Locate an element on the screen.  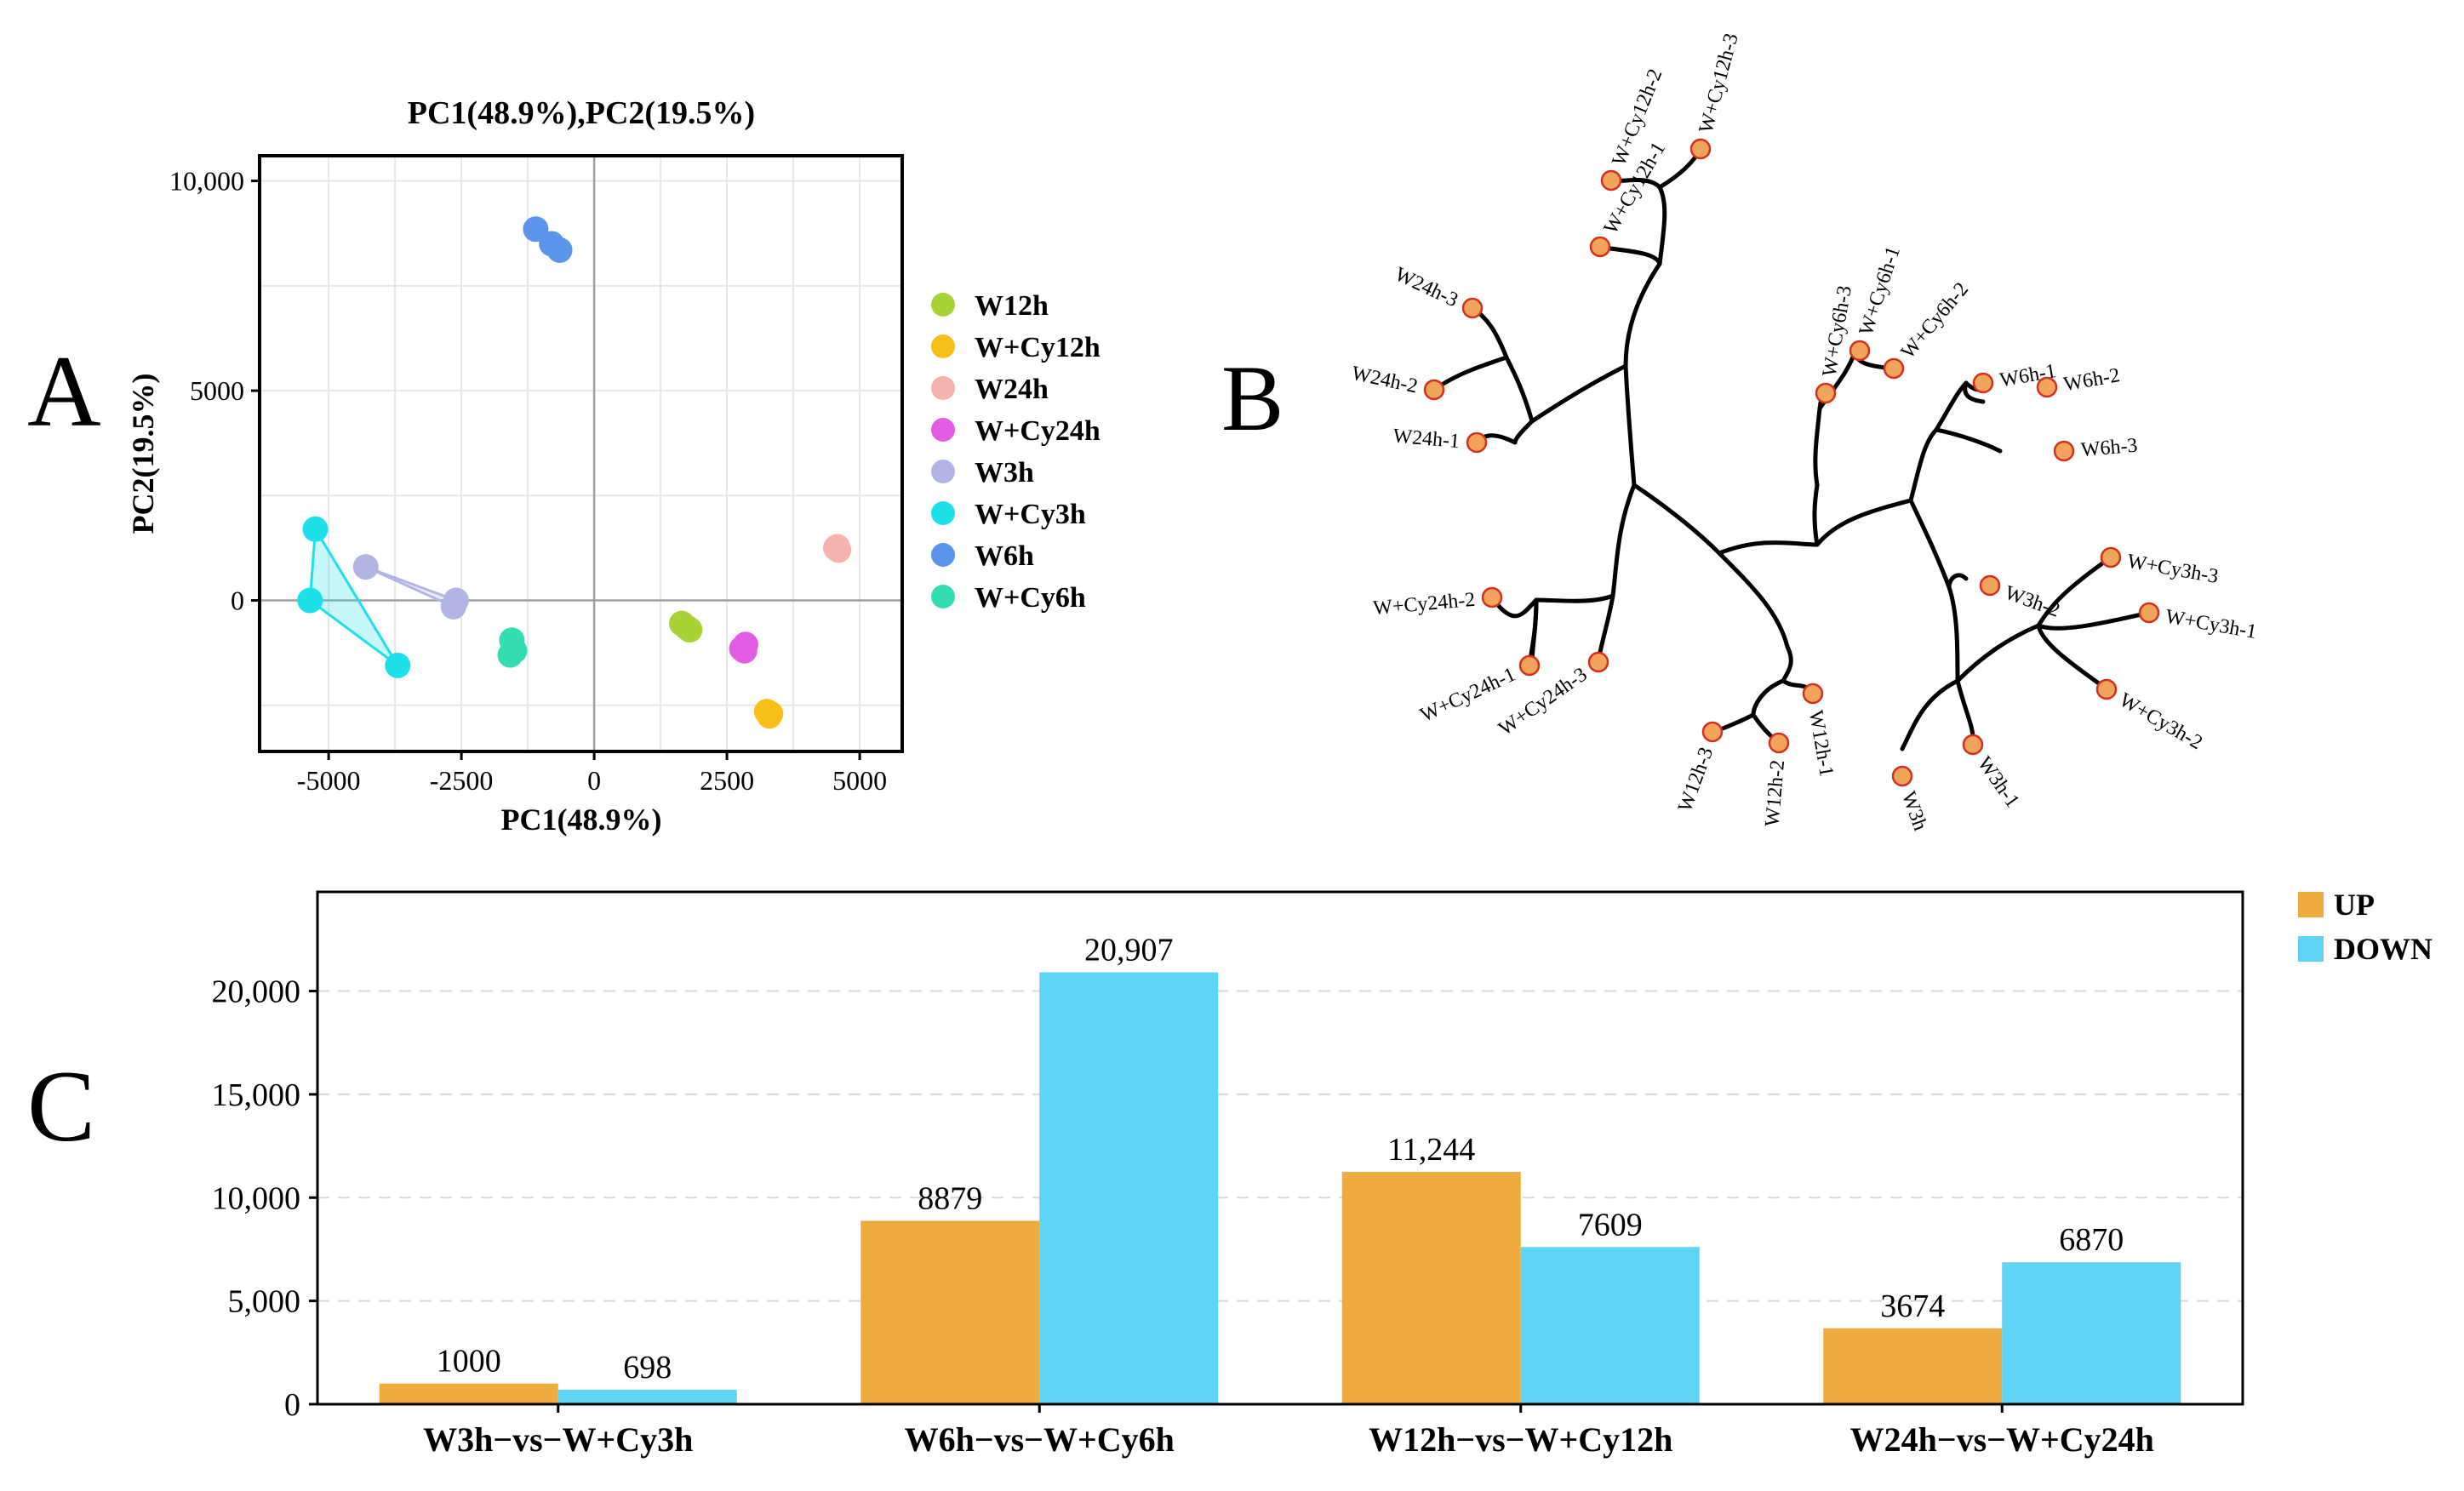
legend-label: W+Cy3h is located at coordinates (1030, 514).